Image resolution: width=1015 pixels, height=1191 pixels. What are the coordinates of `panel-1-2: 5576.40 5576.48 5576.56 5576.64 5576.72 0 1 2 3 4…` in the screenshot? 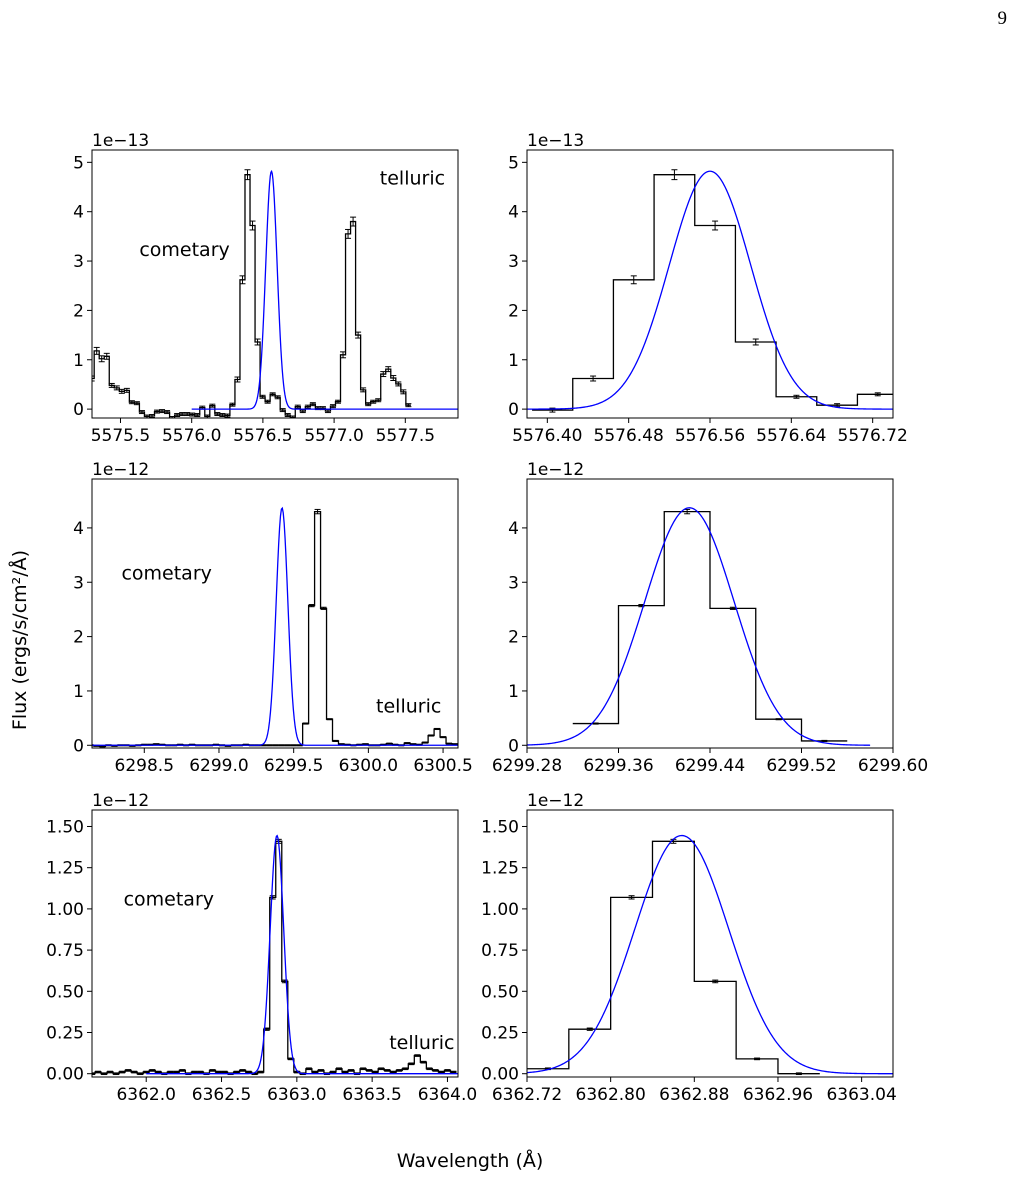 It's located at (708, 288).